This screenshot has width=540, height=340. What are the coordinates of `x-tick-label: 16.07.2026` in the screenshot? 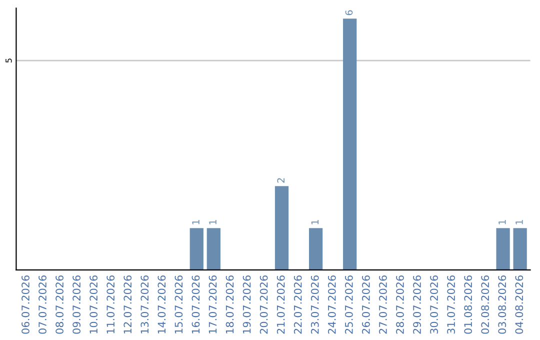 It's located at (196, 304).